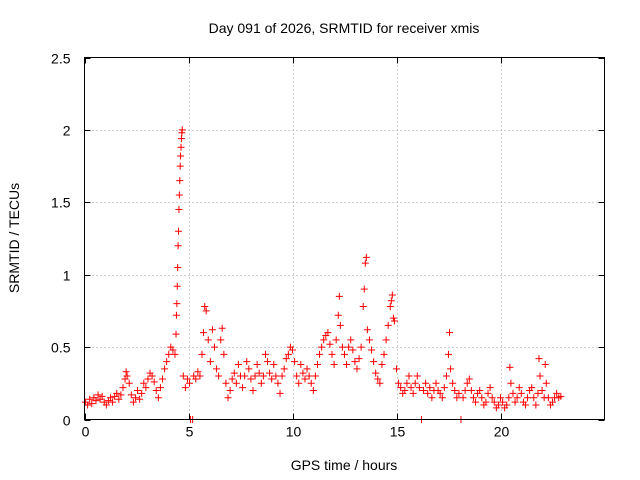 The width and height of the screenshot is (640, 480). I want to click on y-tick-label: 0.5, so click(61, 348).